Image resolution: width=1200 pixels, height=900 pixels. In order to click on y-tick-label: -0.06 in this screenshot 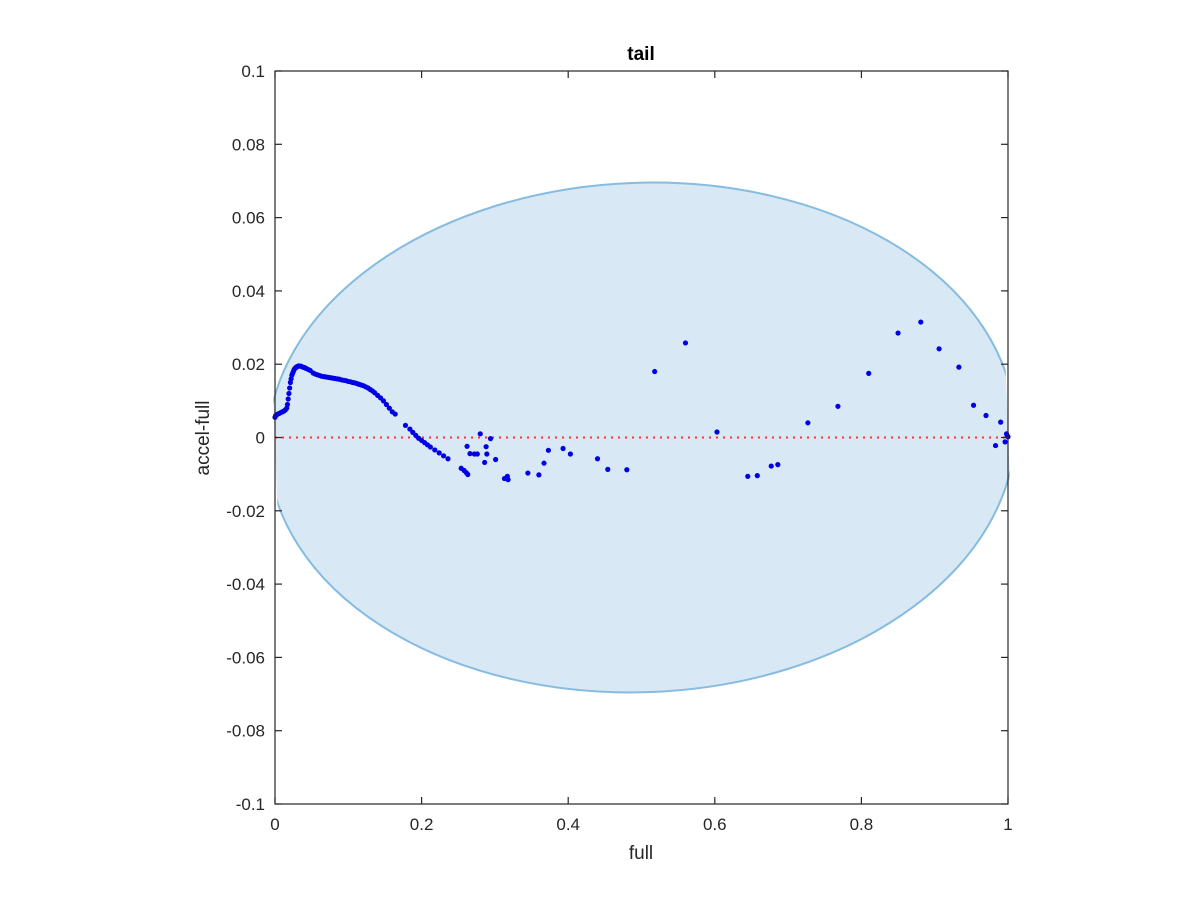, I will do `click(245, 657)`.